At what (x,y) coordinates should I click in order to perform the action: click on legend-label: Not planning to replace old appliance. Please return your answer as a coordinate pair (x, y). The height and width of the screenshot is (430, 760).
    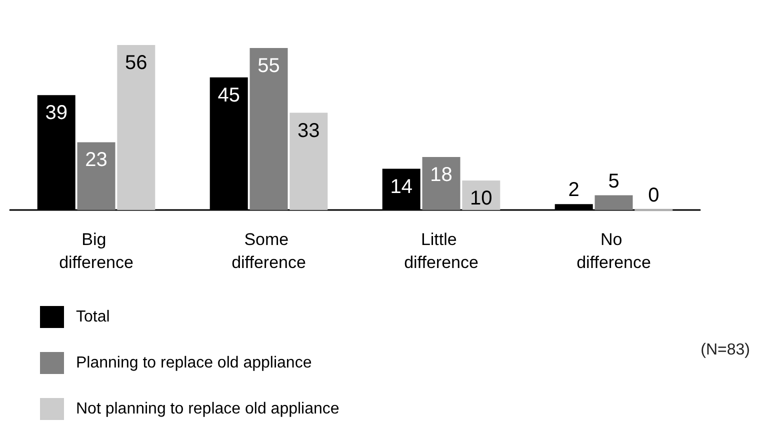
    Looking at the image, I should click on (208, 409).